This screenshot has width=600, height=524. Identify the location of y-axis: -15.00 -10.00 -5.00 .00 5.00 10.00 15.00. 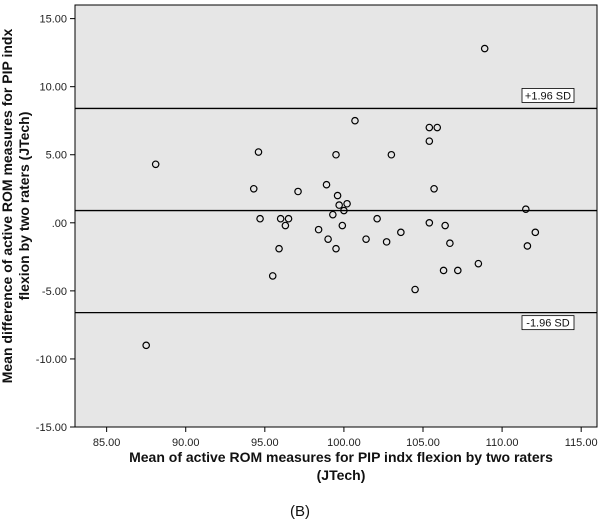
(55, 224).